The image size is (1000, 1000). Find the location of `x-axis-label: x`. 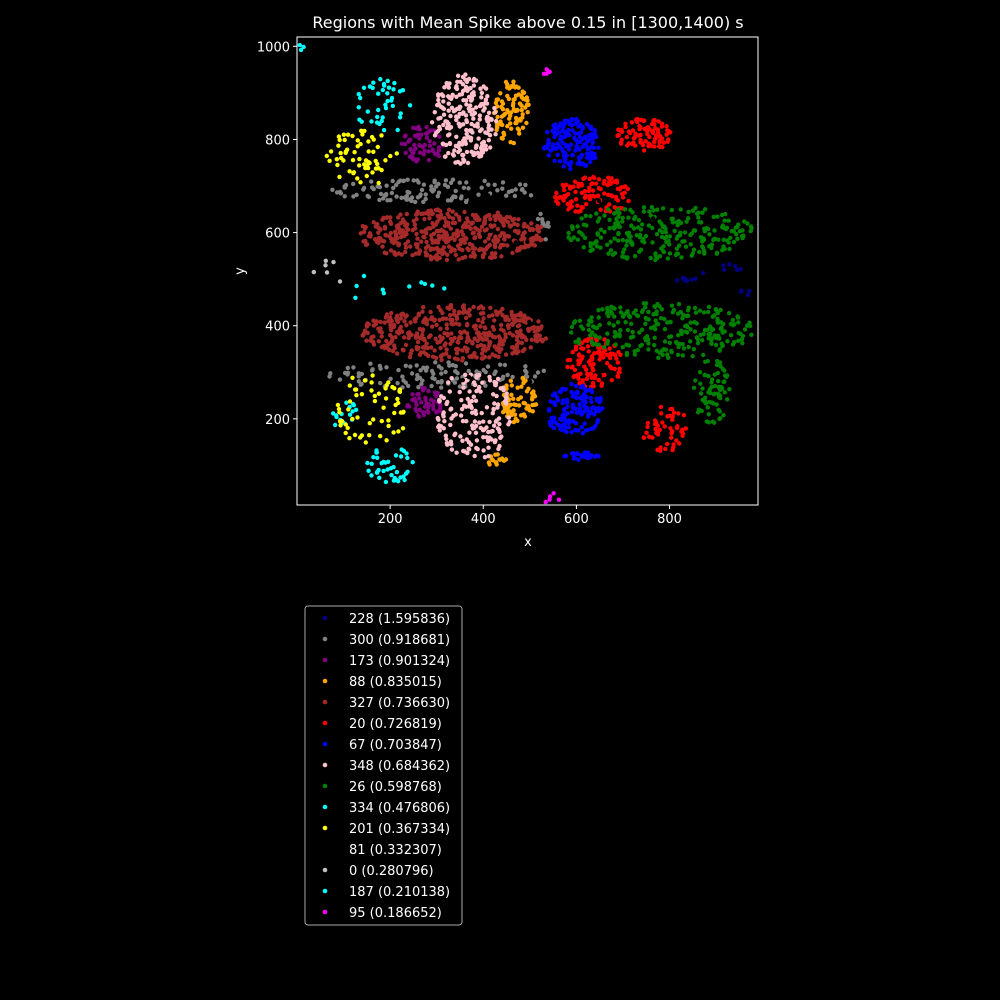

x-axis-label: x is located at coordinates (528, 542).